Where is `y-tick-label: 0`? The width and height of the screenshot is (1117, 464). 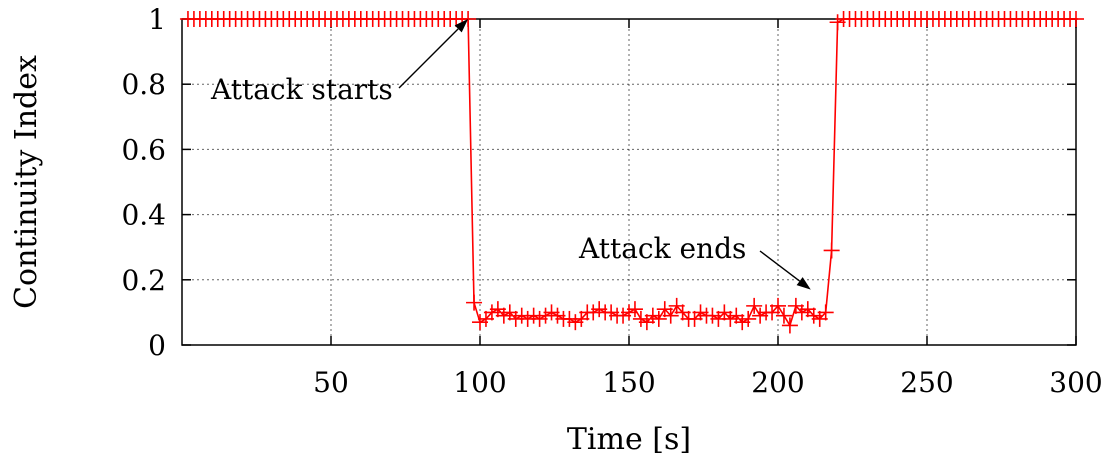
y-tick-label: 0 is located at coordinates (157, 345).